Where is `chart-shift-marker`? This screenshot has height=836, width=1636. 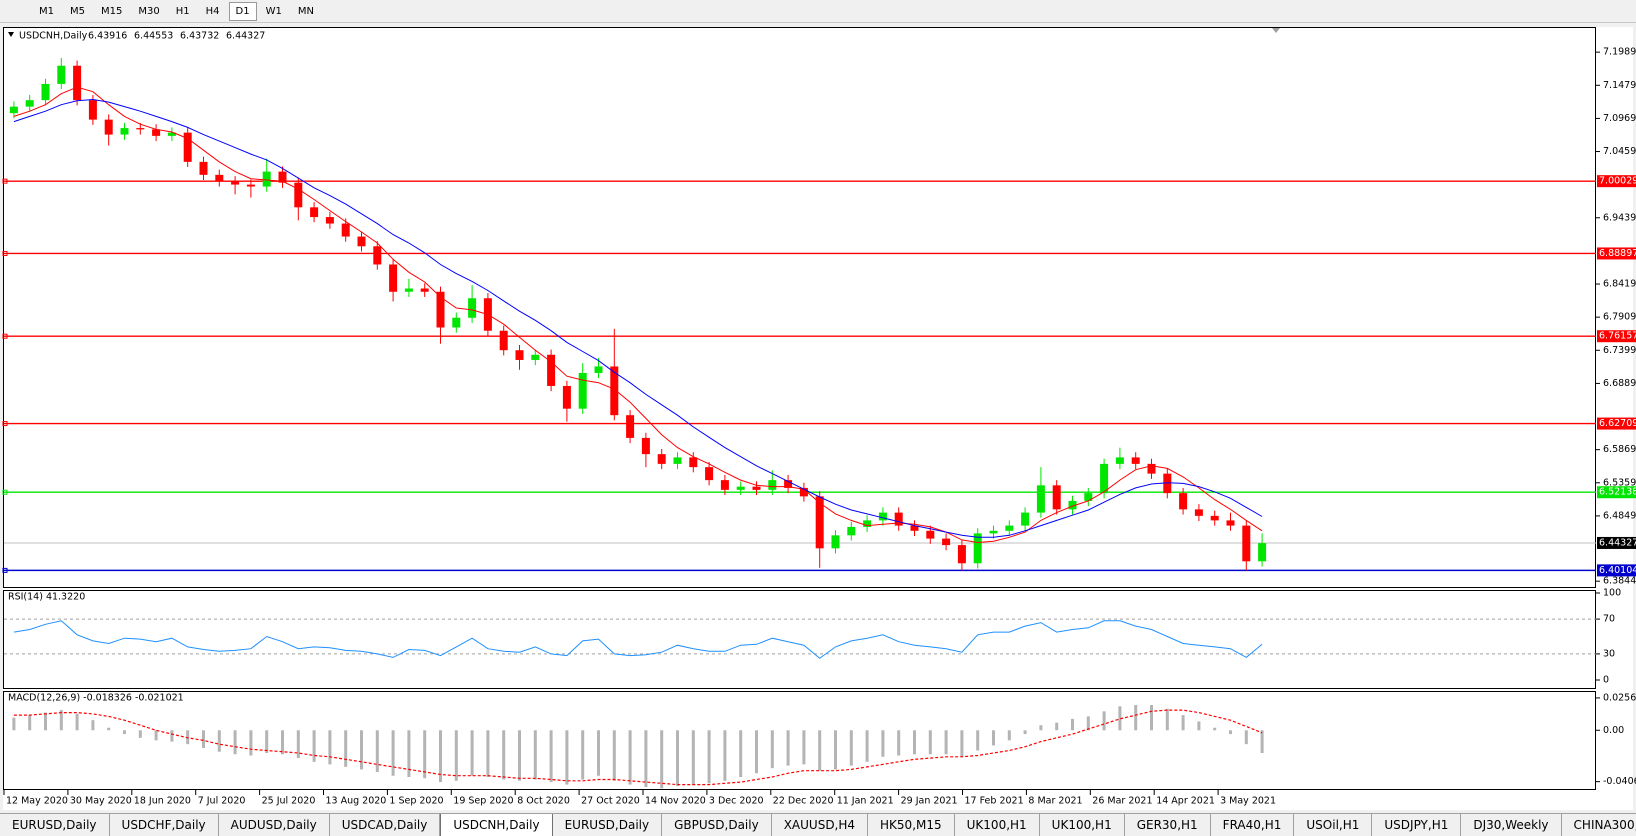 chart-shift-marker is located at coordinates (1276, 30).